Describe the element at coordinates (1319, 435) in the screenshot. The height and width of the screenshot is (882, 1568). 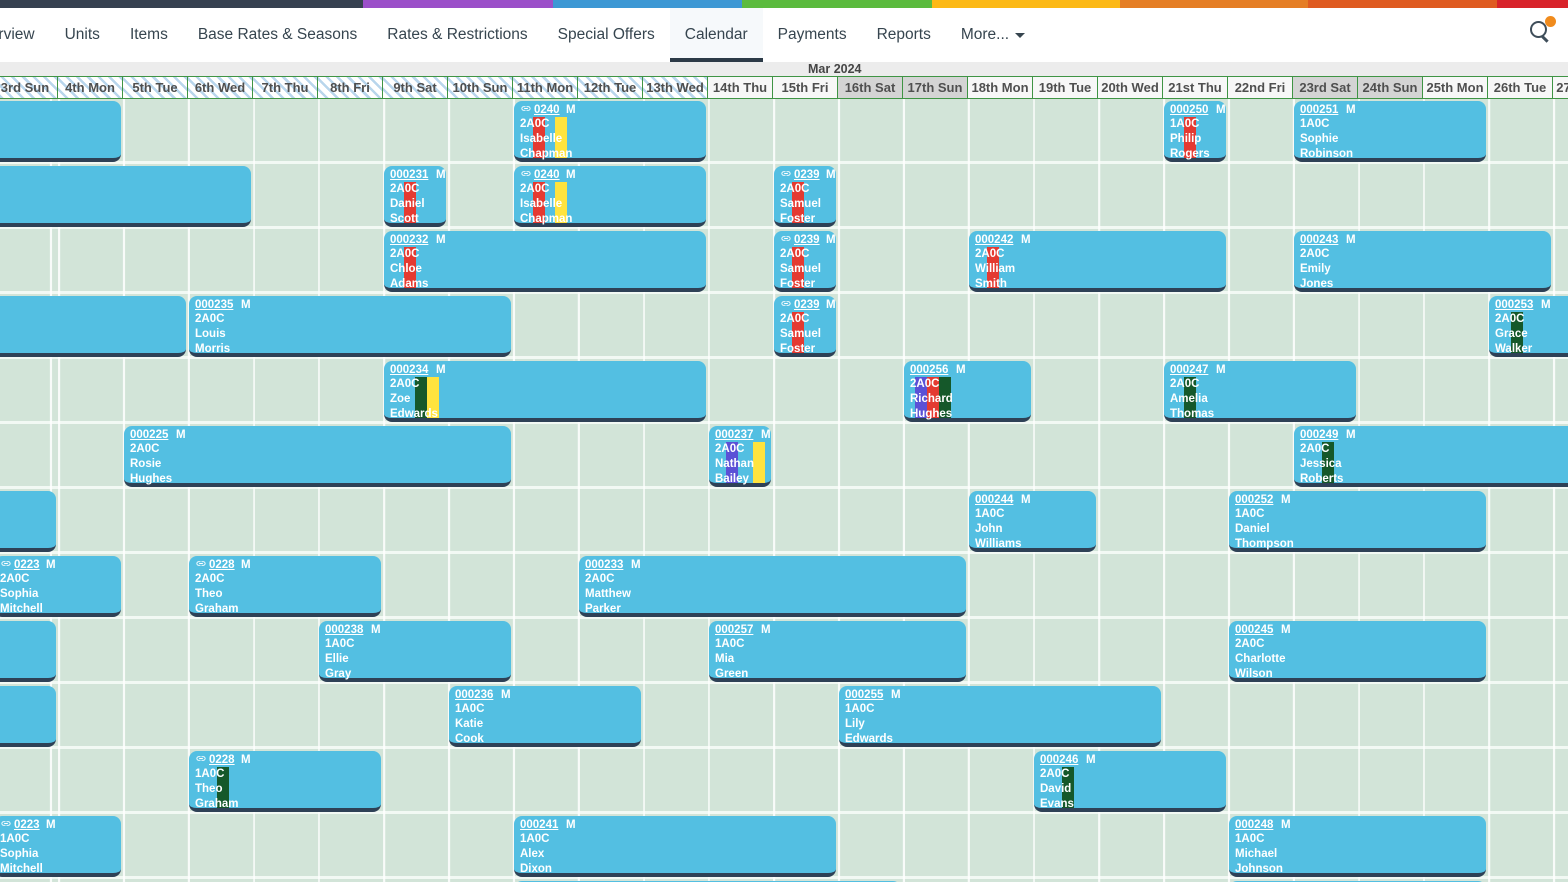
I see `booking-number-link: 000249` at that location.